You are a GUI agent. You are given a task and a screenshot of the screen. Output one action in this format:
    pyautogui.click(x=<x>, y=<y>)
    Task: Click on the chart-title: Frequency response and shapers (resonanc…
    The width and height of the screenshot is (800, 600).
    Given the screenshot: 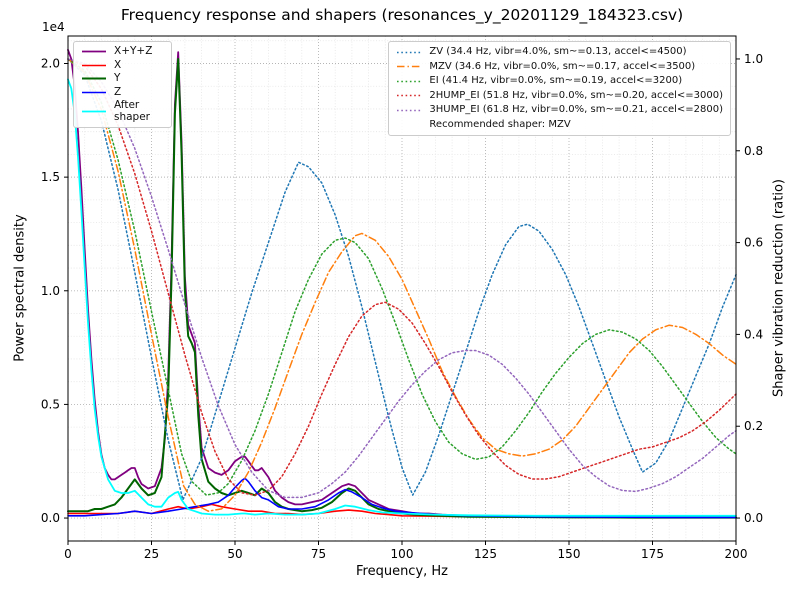 What is the action you would take?
    pyautogui.click(x=402, y=15)
    